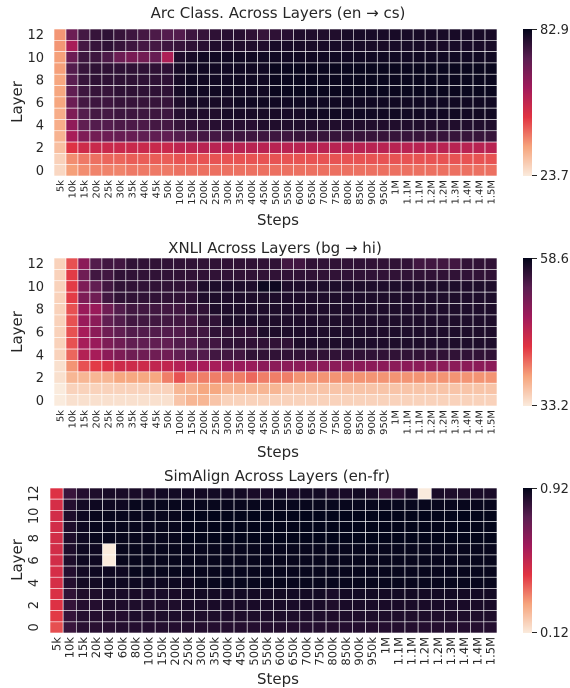 The height and width of the screenshot is (688, 570). I want to click on x-tick-label: 1.1M, so click(398, 651).